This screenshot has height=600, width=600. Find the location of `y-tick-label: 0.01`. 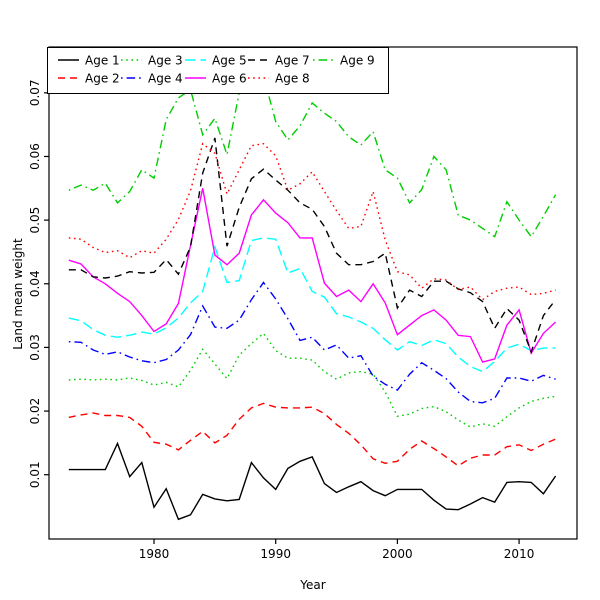

y-tick-label: 0.01 is located at coordinates (35, 474).